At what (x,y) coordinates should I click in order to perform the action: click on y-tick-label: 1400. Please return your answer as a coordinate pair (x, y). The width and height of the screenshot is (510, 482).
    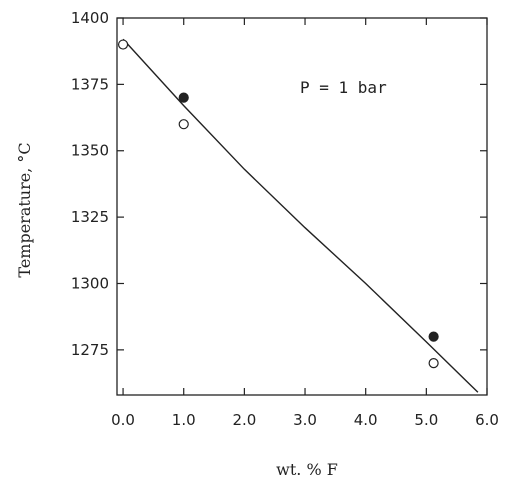
    Looking at the image, I should click on (90, 18).